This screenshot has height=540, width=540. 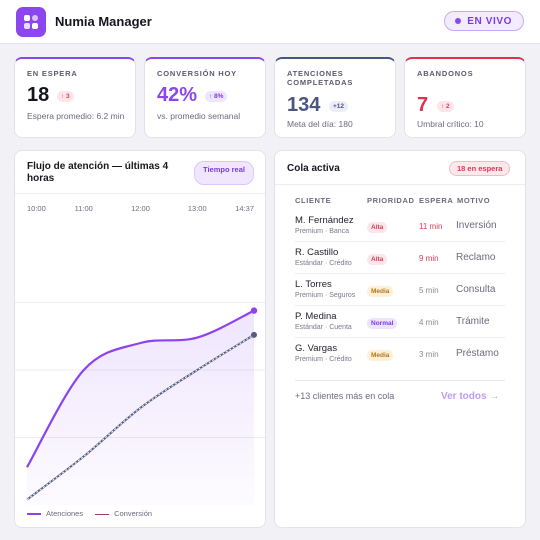 I want to click on kpi-delta-badge: ↑ 8%, so click(x=216, y=96).